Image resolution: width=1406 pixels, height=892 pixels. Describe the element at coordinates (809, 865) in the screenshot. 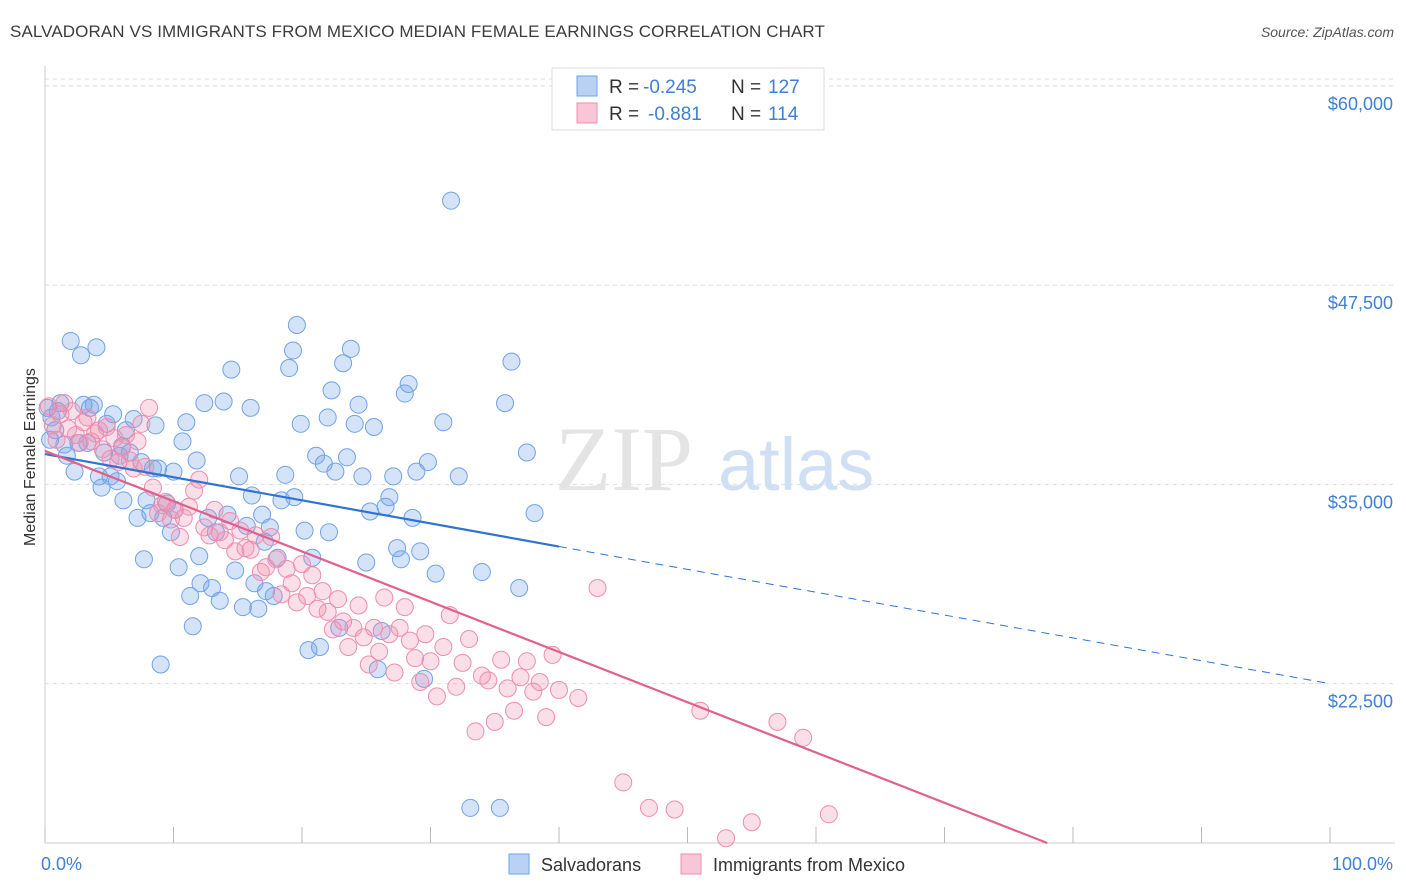

I see `legend-label-mexico: Immigrants from Mexico` at that location.